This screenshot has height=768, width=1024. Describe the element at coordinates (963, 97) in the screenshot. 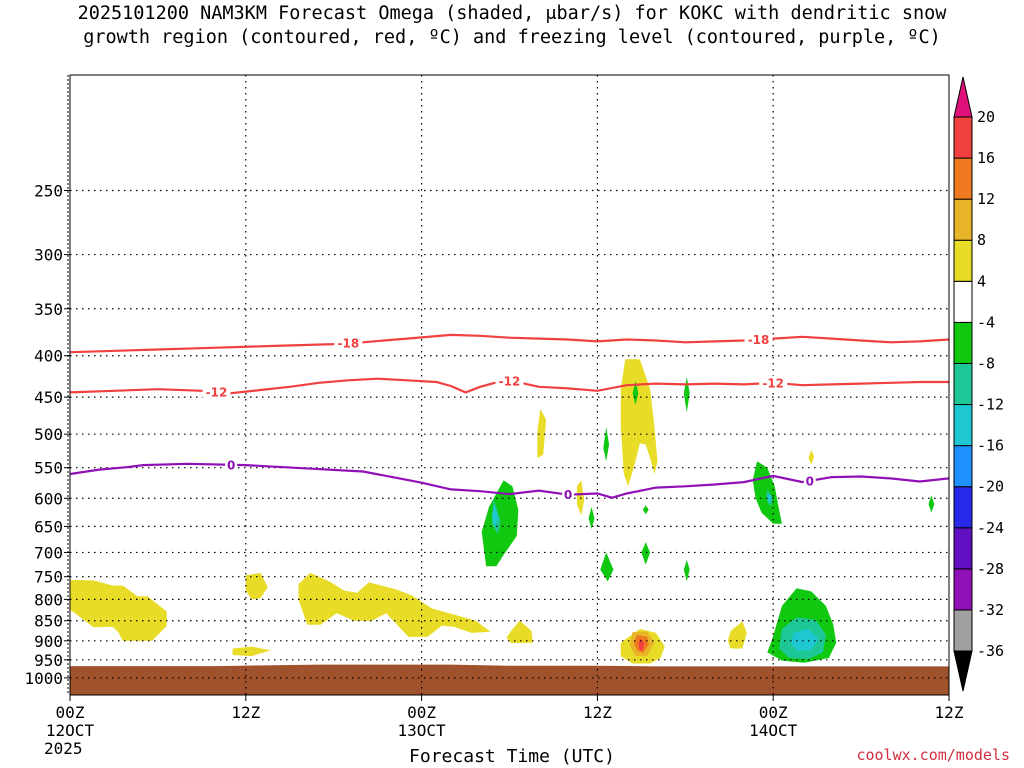

I see `colorbar-over-arrow` at that location.